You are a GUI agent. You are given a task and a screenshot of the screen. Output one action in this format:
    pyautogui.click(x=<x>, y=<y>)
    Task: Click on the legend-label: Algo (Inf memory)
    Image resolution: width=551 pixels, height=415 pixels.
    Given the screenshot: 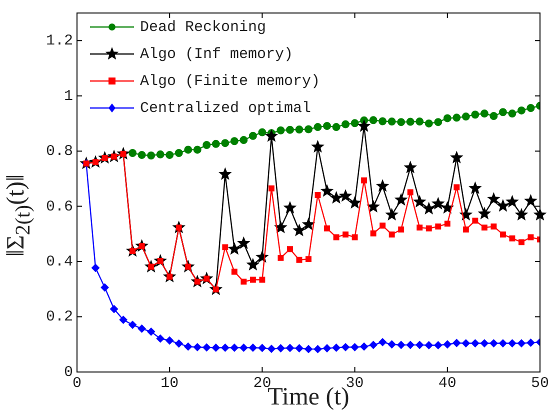 What is the action you would take?
    pyautogui.click(x=217, y=54)
    